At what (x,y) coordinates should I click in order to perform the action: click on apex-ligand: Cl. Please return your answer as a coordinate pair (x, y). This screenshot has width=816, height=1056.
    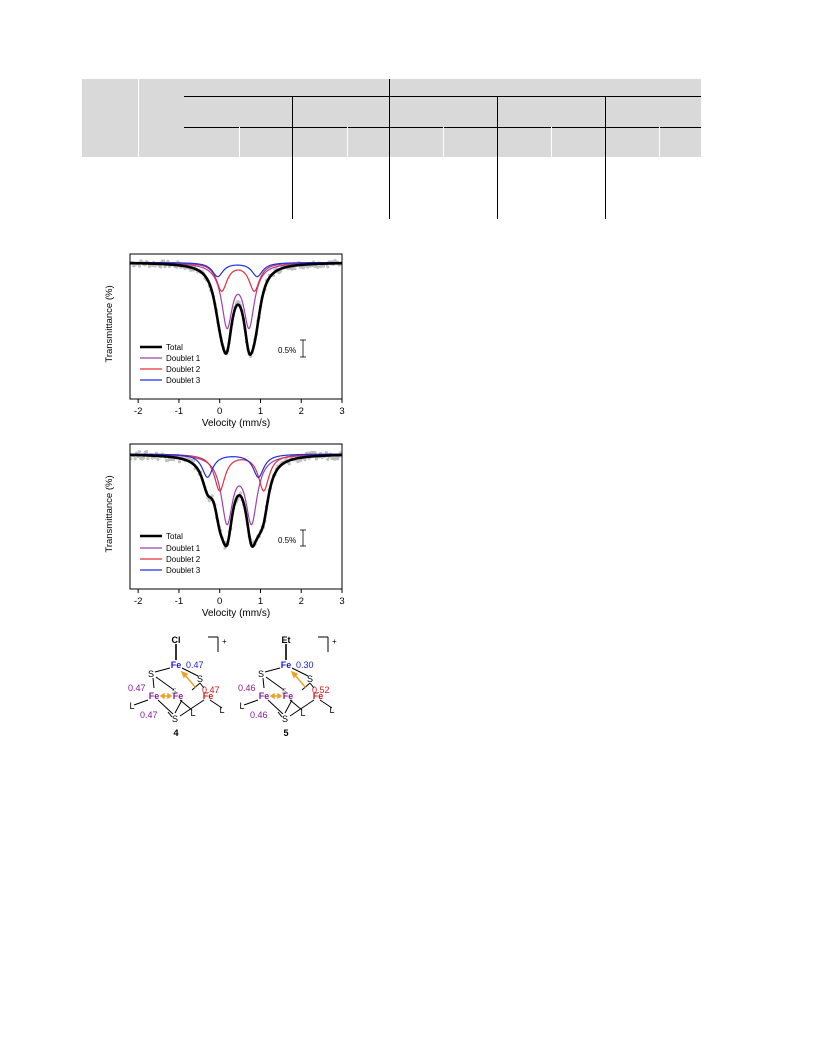
    Looking at the image, I should click on (176, 640).